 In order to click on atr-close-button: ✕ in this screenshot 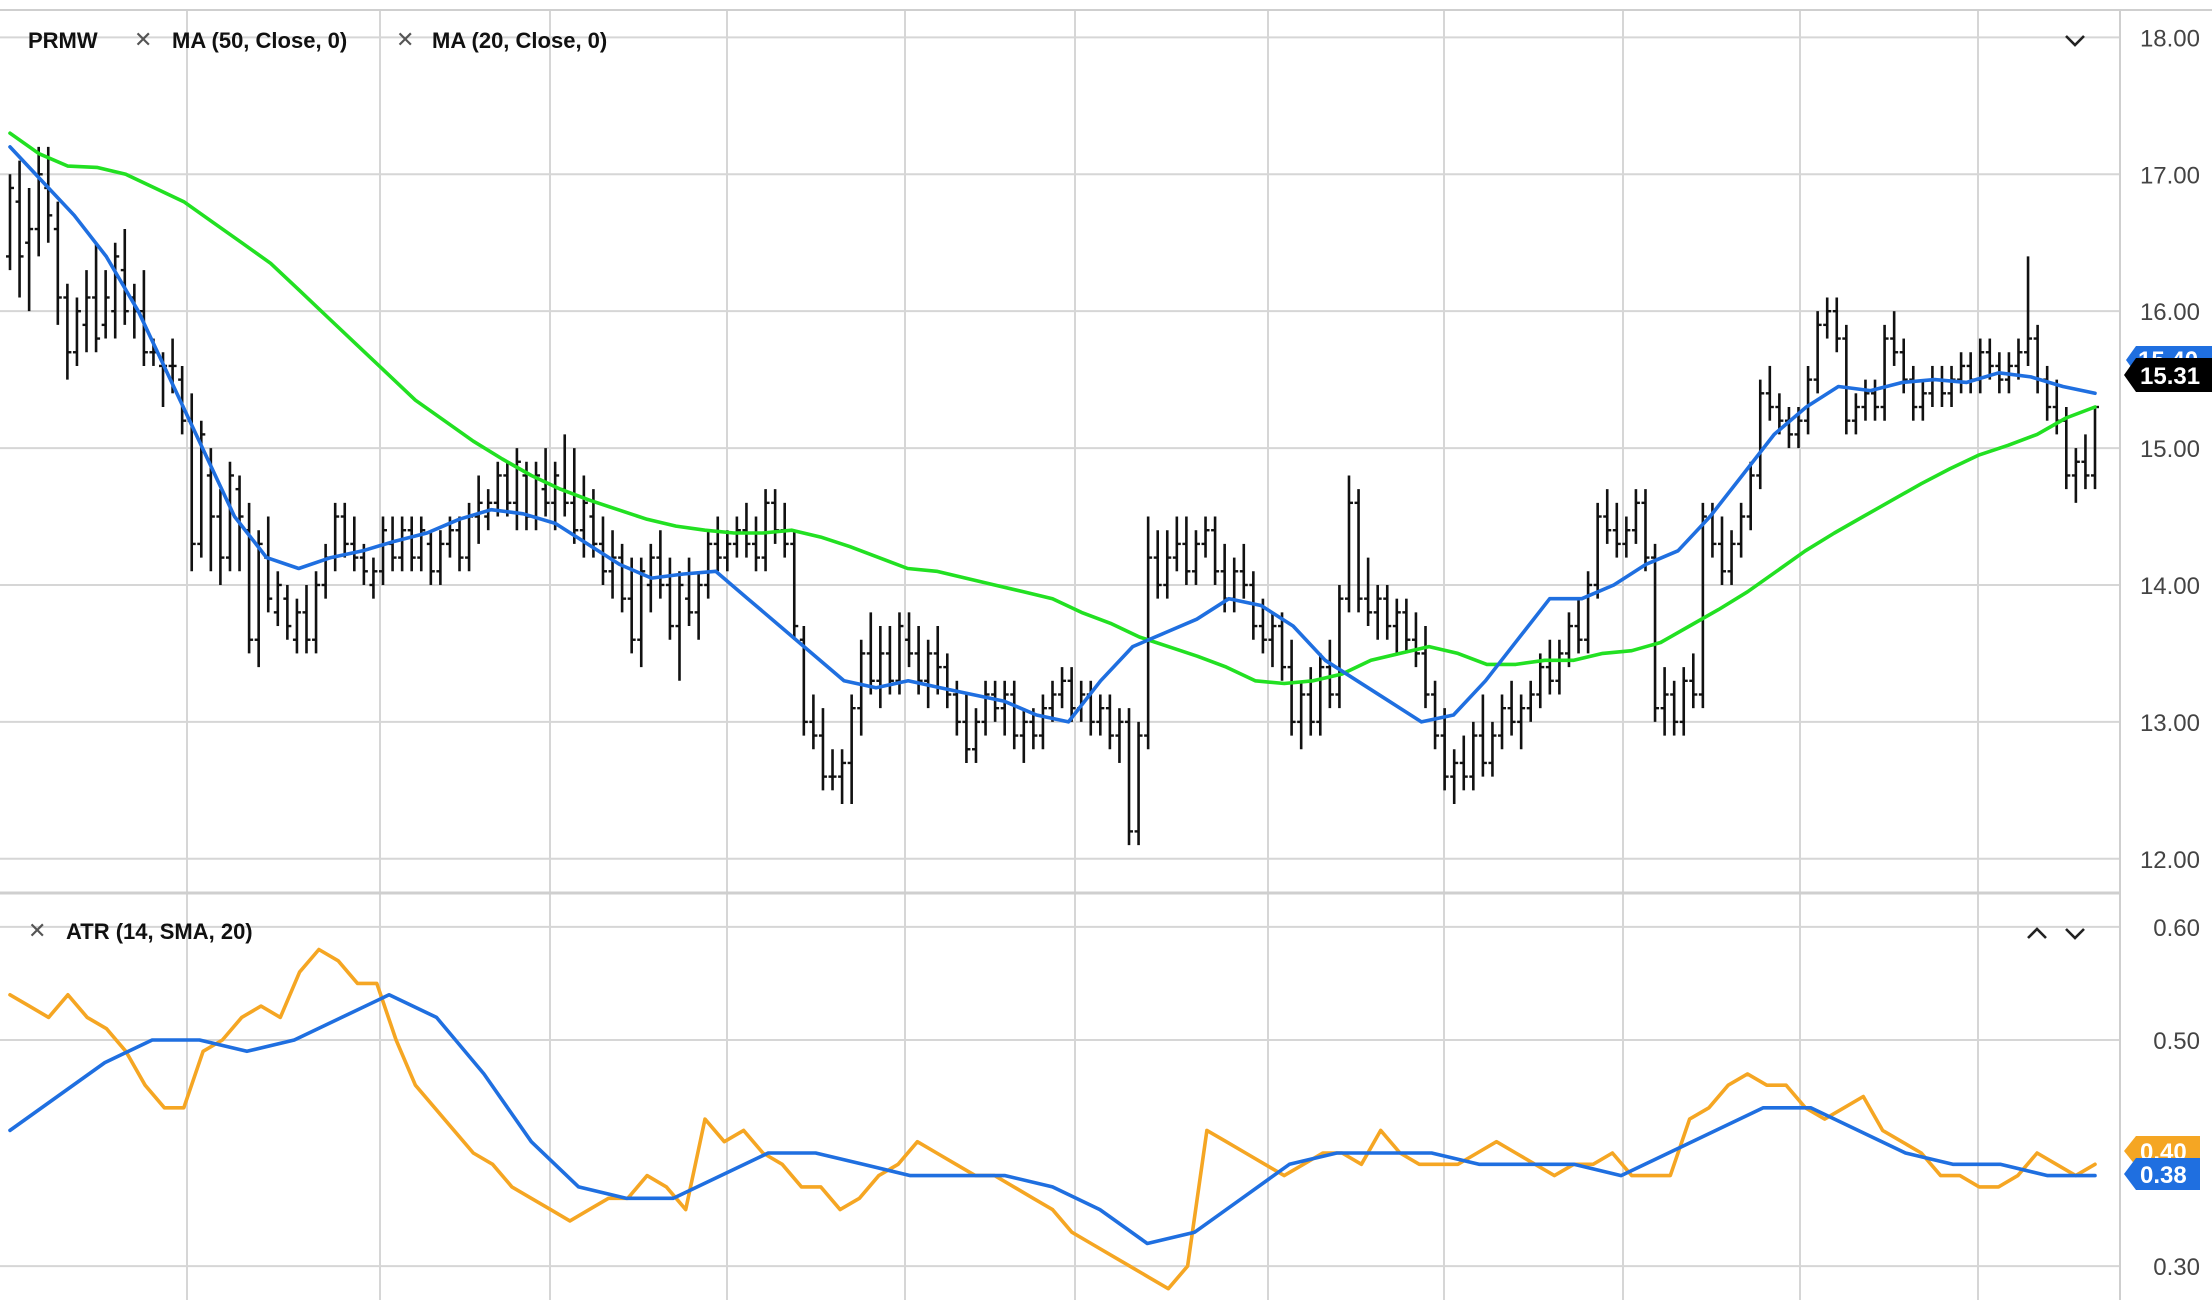, I will do `click(37, 931)`.